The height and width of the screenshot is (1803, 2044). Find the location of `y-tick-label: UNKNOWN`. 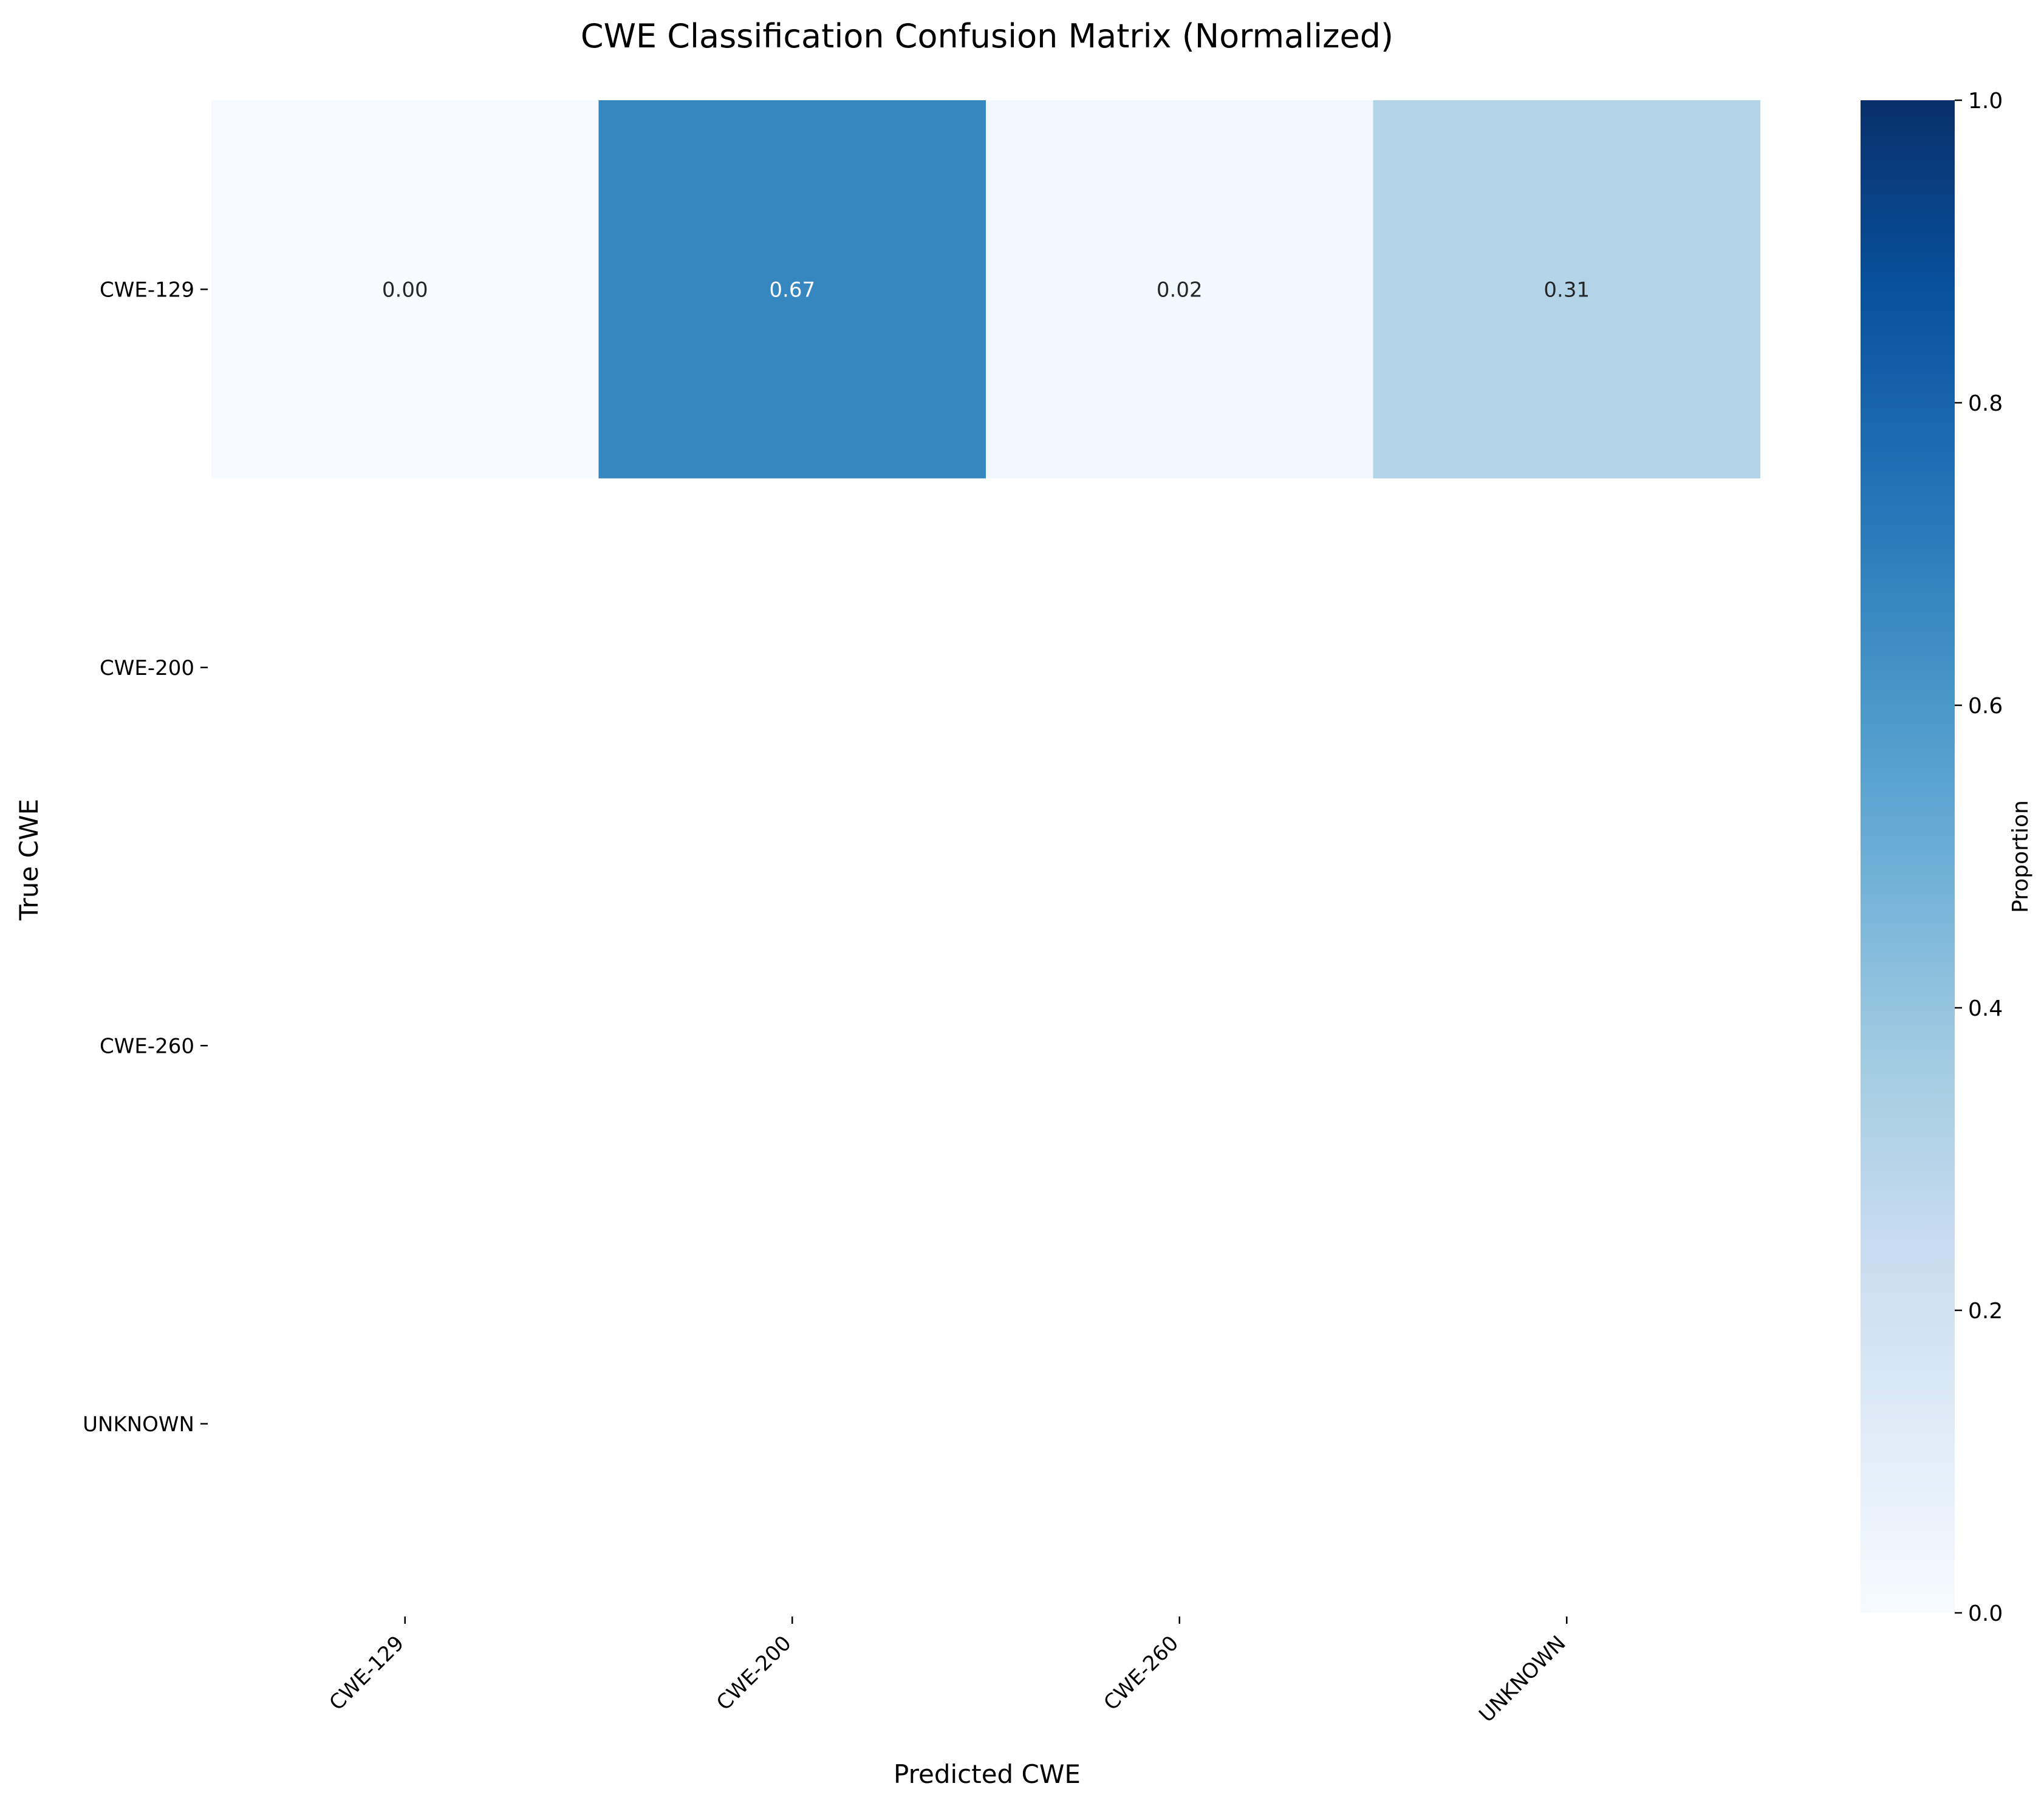

y-tick-label: UNKNOWN is located at coordinates (138, 1424).